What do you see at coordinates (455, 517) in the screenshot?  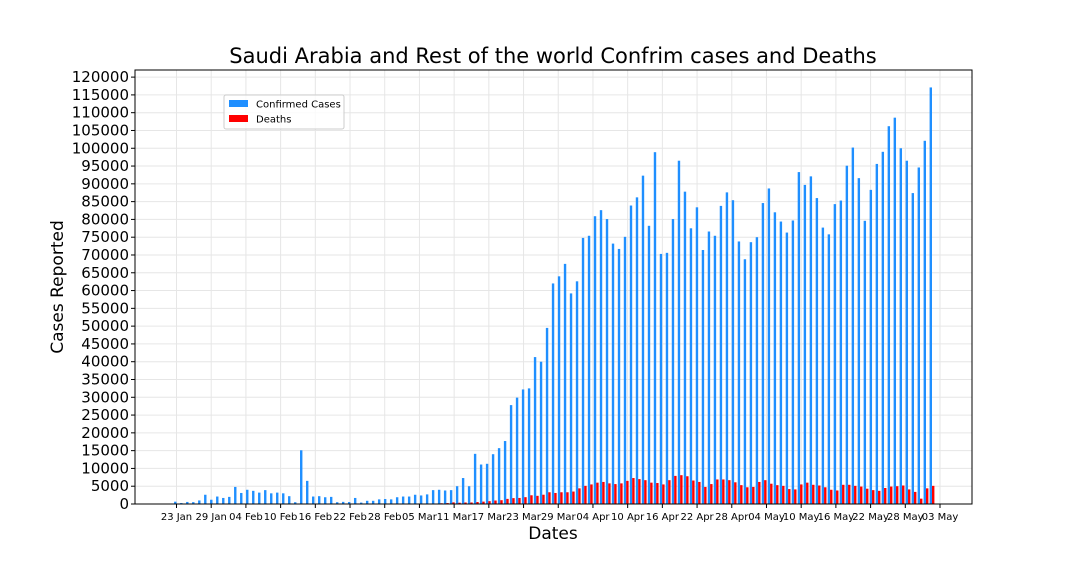 I see `x-tick-label: 11 Mar` at bounding box center [455, 517].